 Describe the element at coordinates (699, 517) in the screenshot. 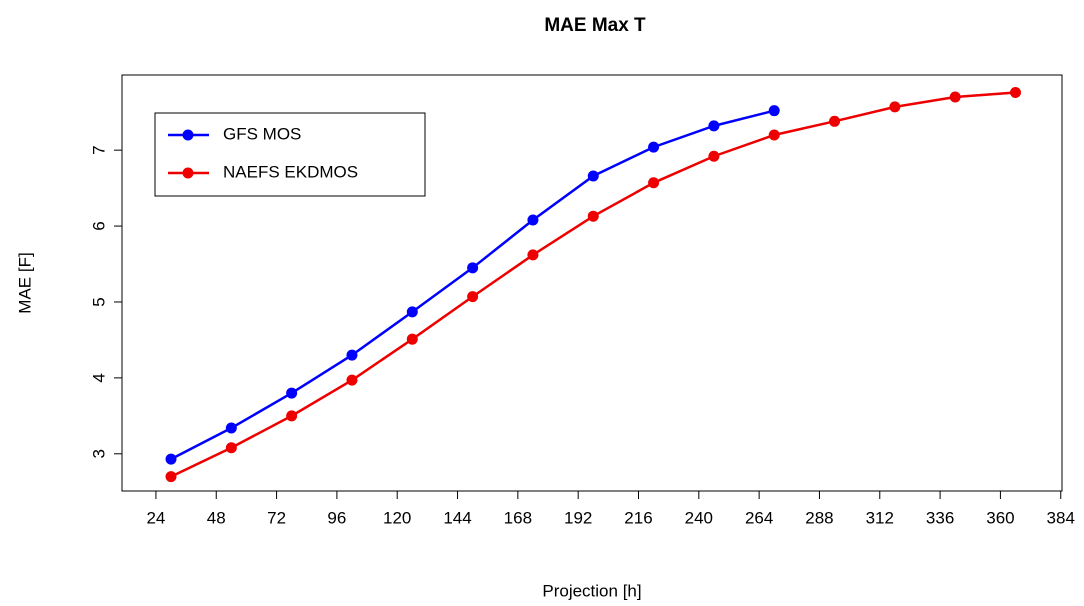

I see `x-tick-label: 240` at that location.